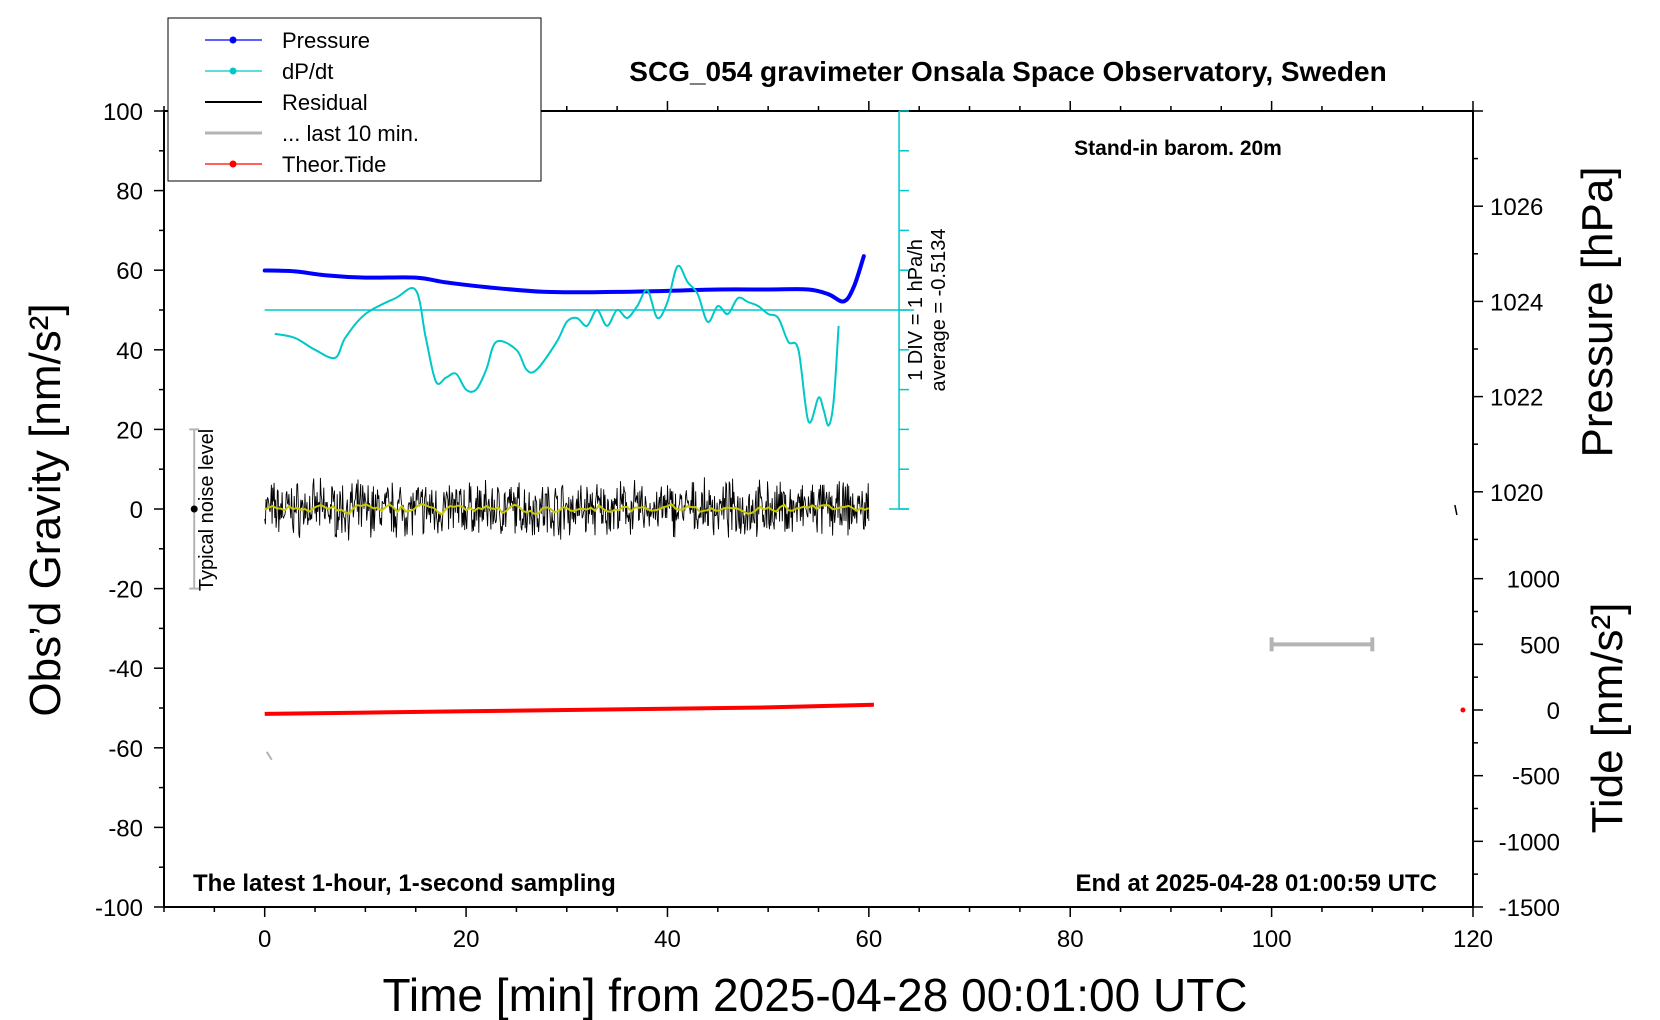  I want to click on x-tick-label: 60, so click(868, 939).